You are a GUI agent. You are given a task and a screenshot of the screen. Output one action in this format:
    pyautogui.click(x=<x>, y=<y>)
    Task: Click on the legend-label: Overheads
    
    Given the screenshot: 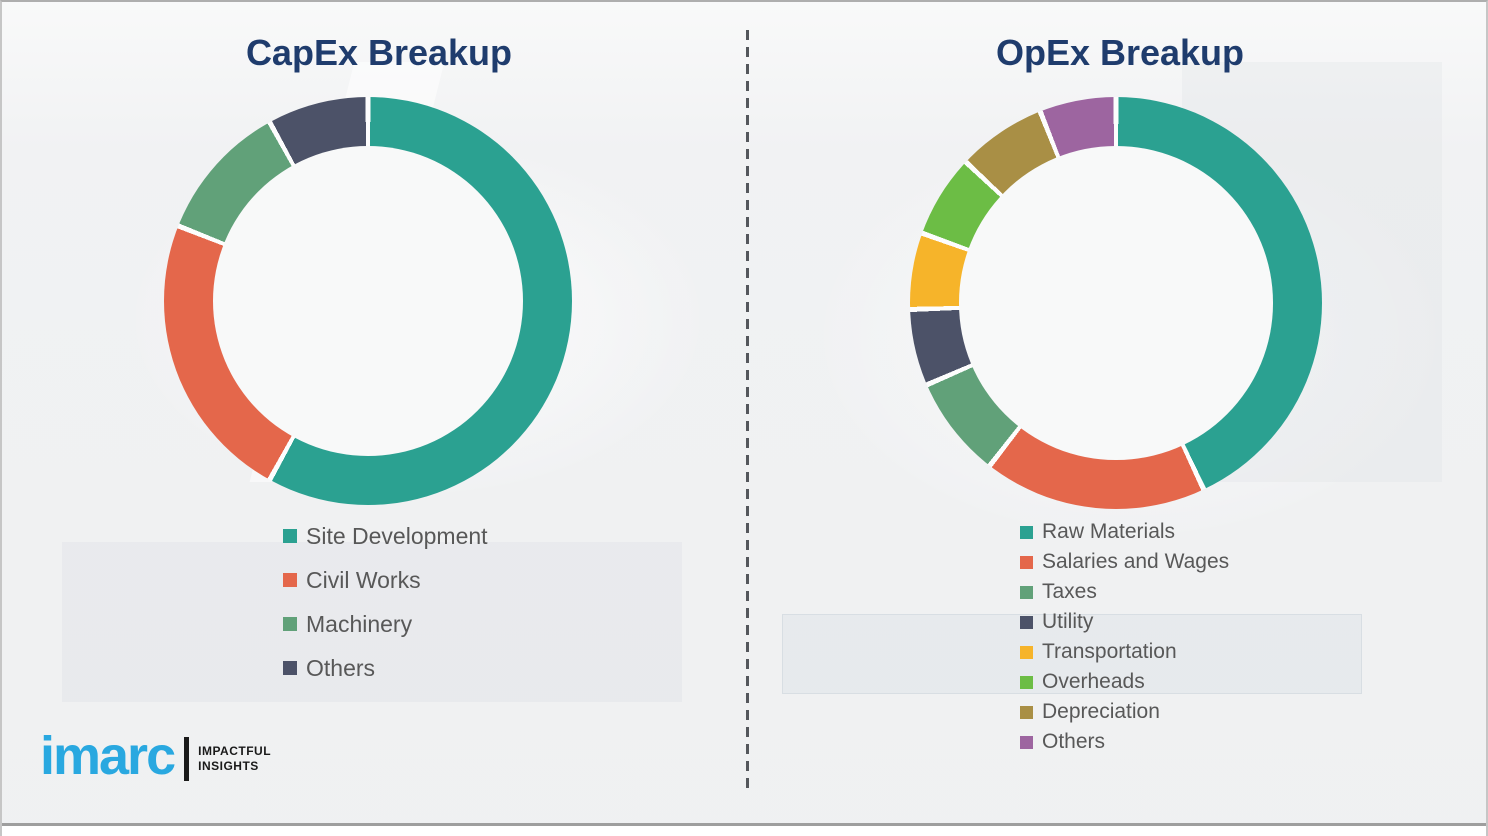 What is the action you would take?
    pyautogui.click(x=1093, y=681)
    